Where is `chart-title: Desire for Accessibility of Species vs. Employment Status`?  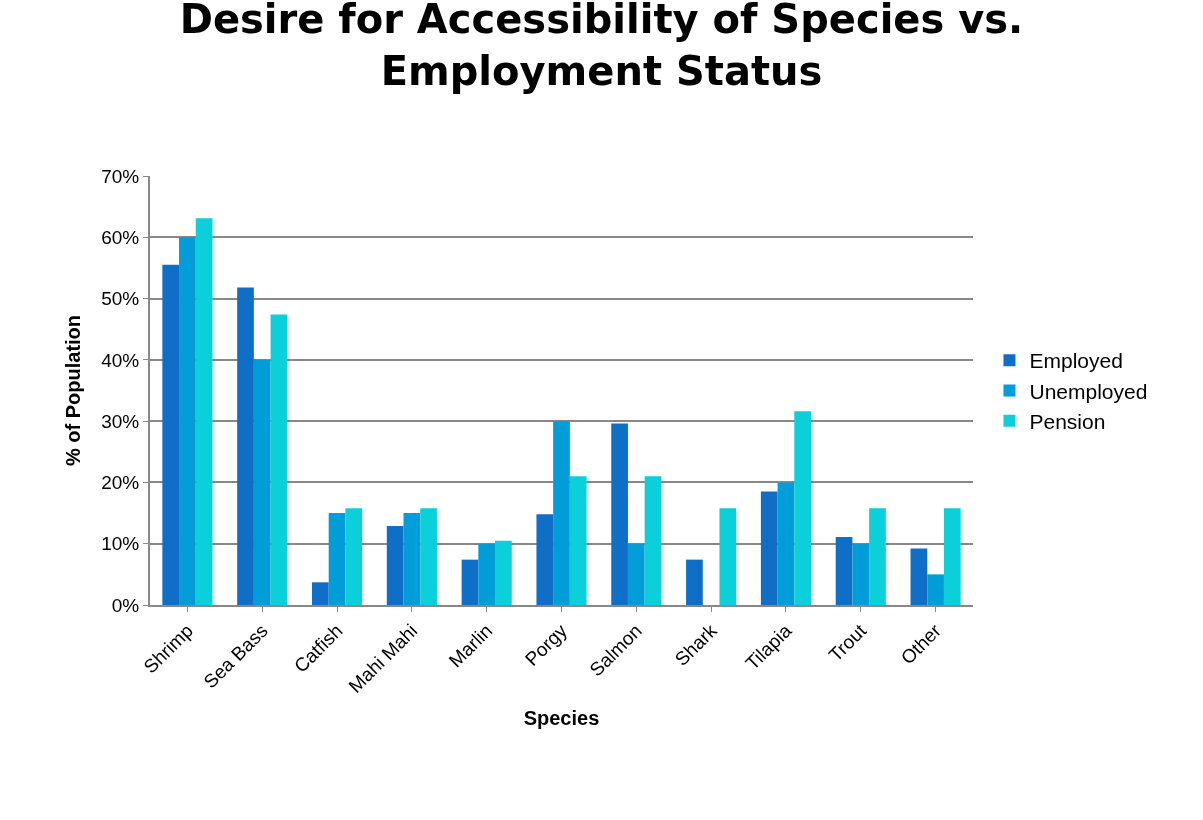 chart-title: Desire for Accessibility of Species vs. Employment Status is located at coordinates (601, 47).